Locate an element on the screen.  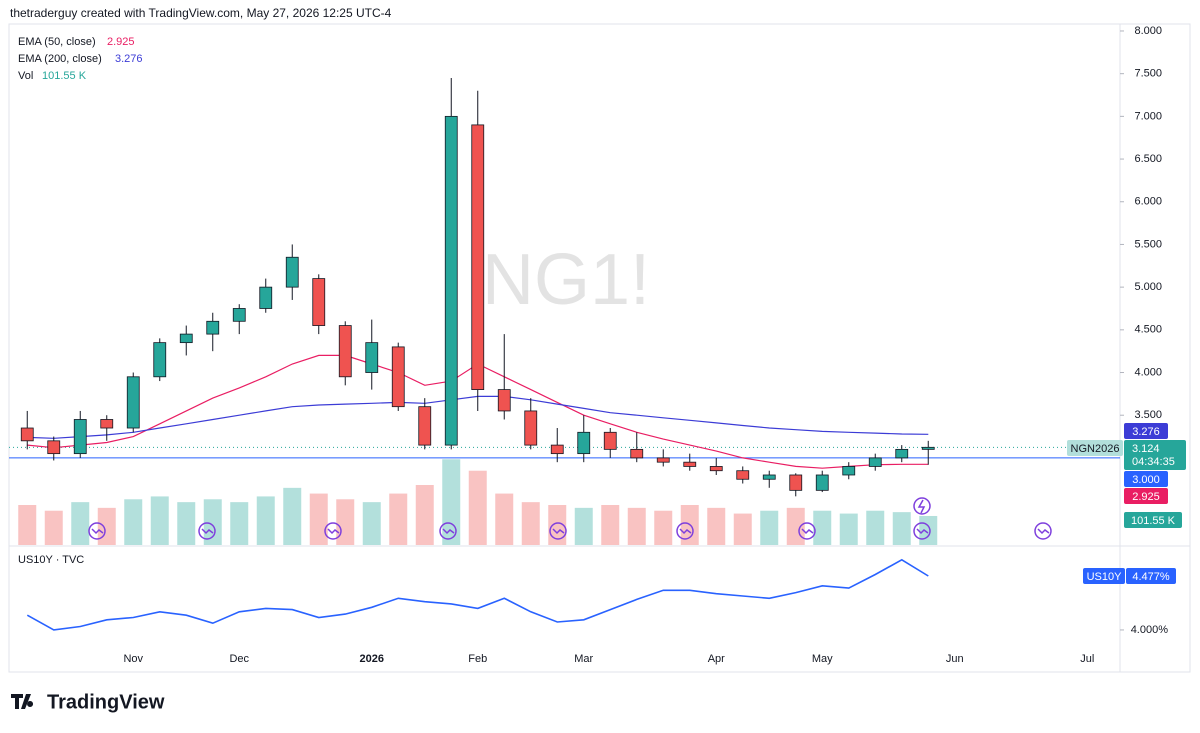
y-tick-label: 8.000 is located at coordinates (1148, 31).